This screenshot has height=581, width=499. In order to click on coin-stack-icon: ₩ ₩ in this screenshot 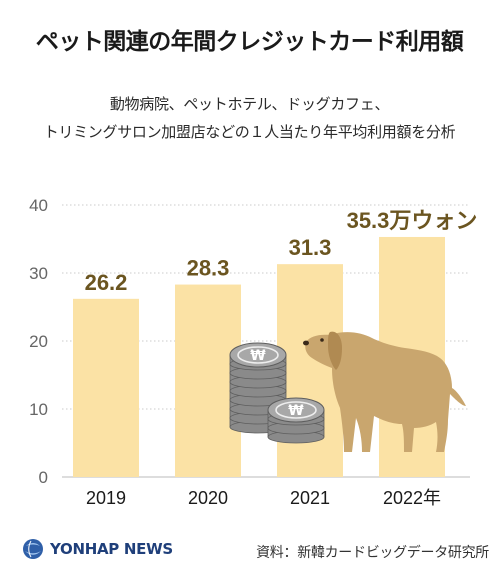, I will do `click(277, 393)`.